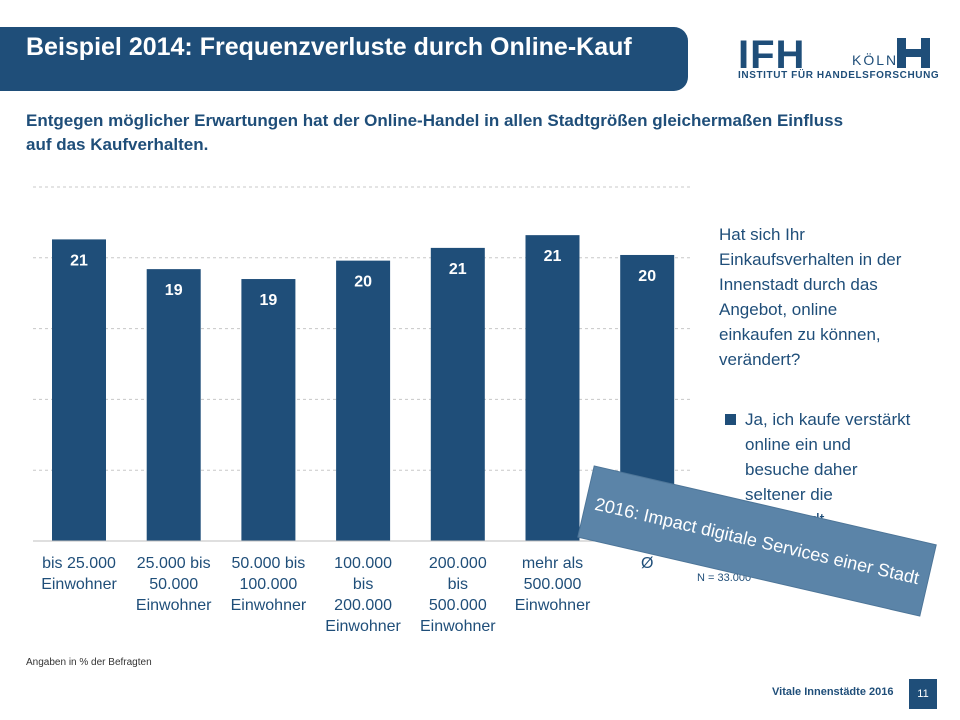 This screenshot has height=720, width=960. What do you see at coordinates (839, 75) in the screenshot?
I see `logo-subtitle: INSTITUT FÜR HANDELSFORSCHUNG` at bounding box center [839, 75].